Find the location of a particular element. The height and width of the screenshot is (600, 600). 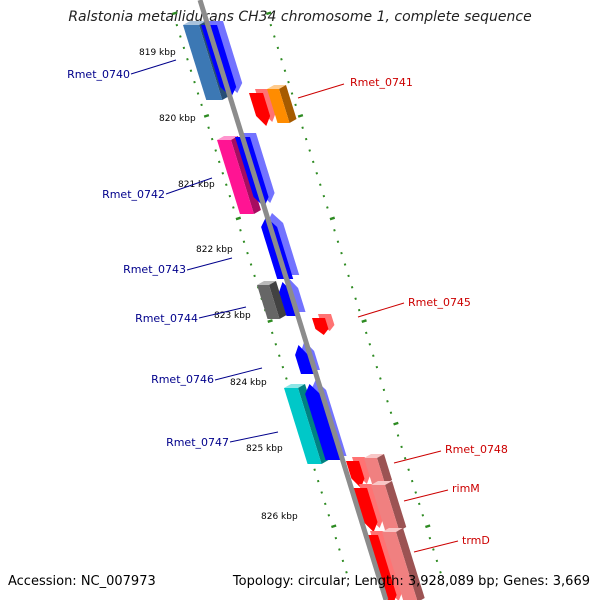

kbp-tick-label: 824 kbp is located at coordinates (248, 383).